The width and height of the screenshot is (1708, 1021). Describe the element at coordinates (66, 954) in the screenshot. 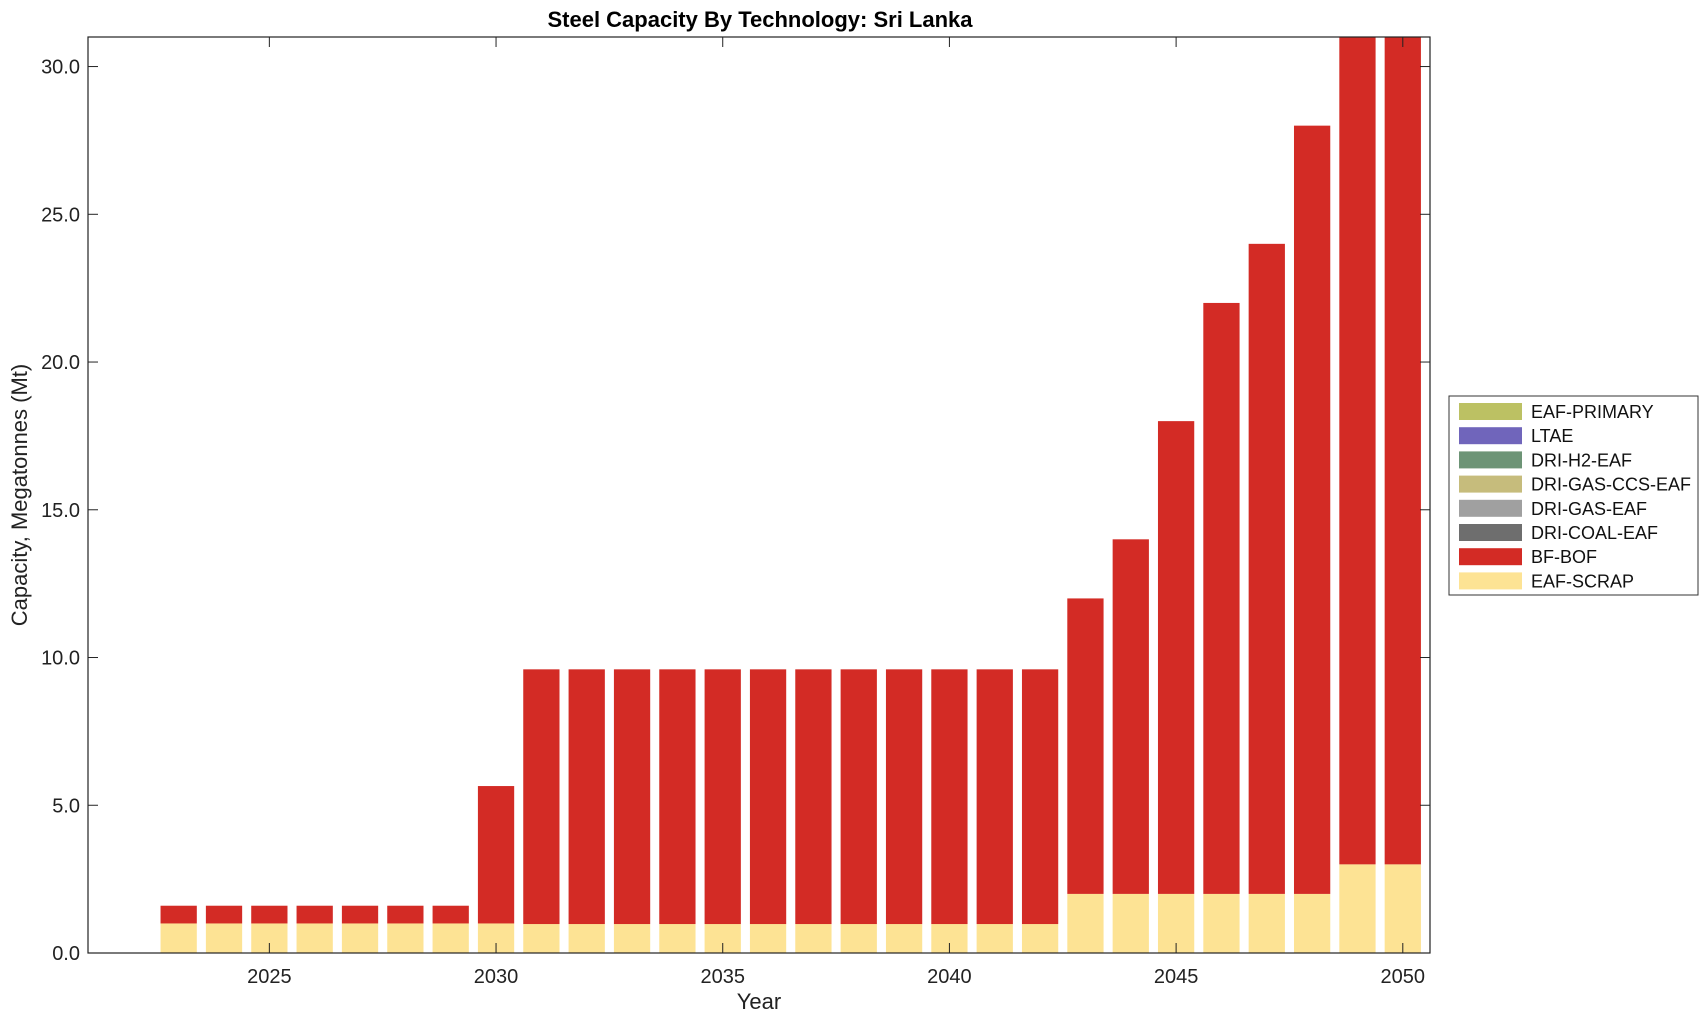

I see `y-tick-label-0: 0.0` at that location.